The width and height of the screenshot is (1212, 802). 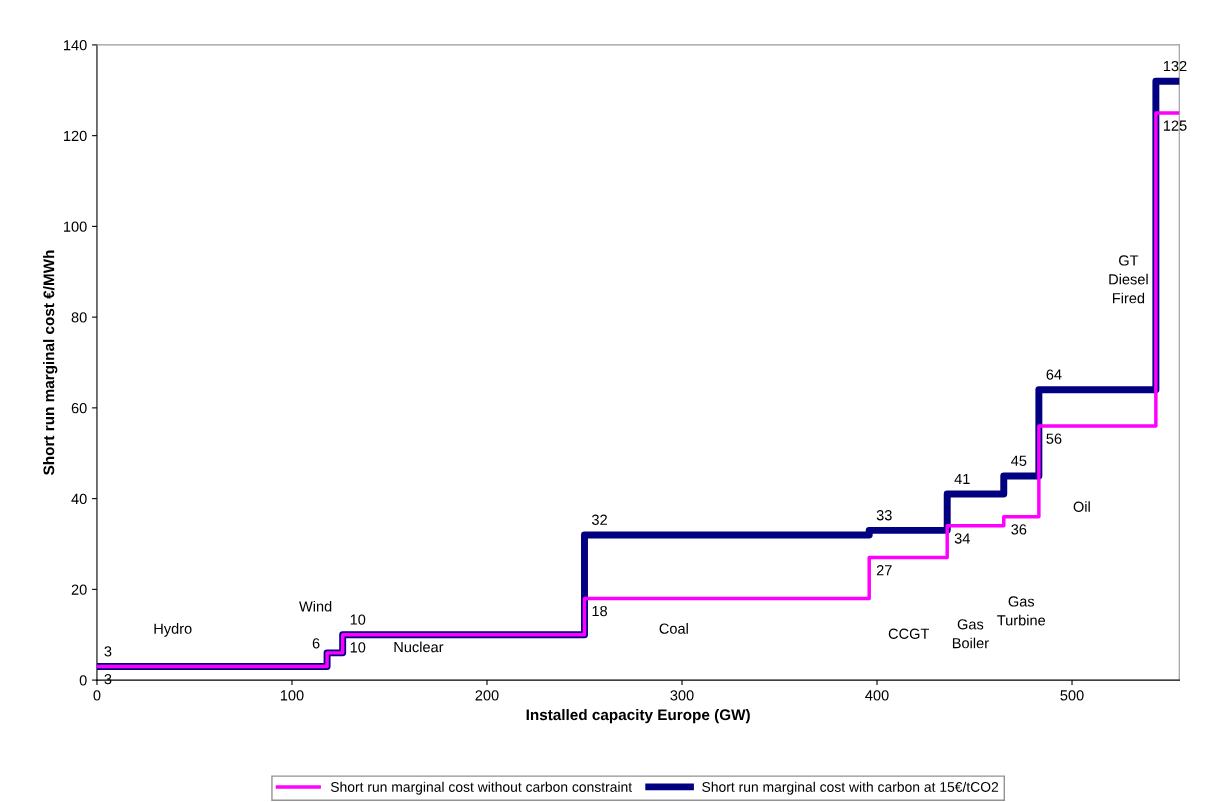 What do you see at coordinates (1072, 695) in the screenshot?
I see `x-tick-label: 500` at bounding box center [1072, 695].